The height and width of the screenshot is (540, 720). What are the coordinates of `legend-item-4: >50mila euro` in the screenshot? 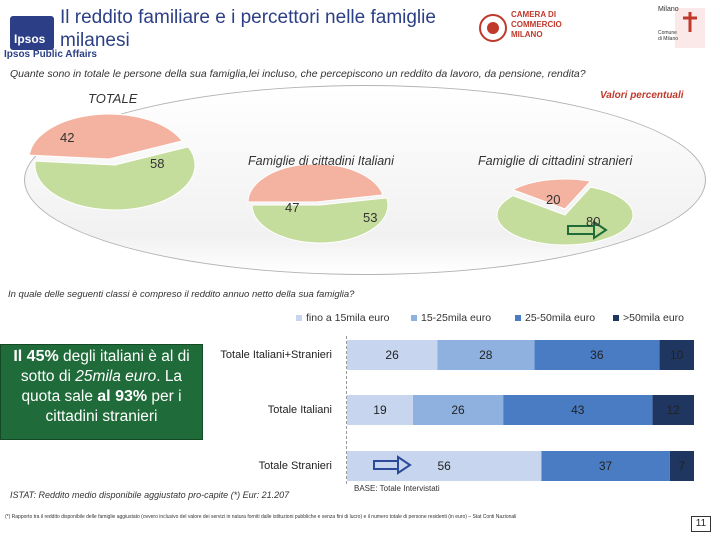 It's located at (648, 318).